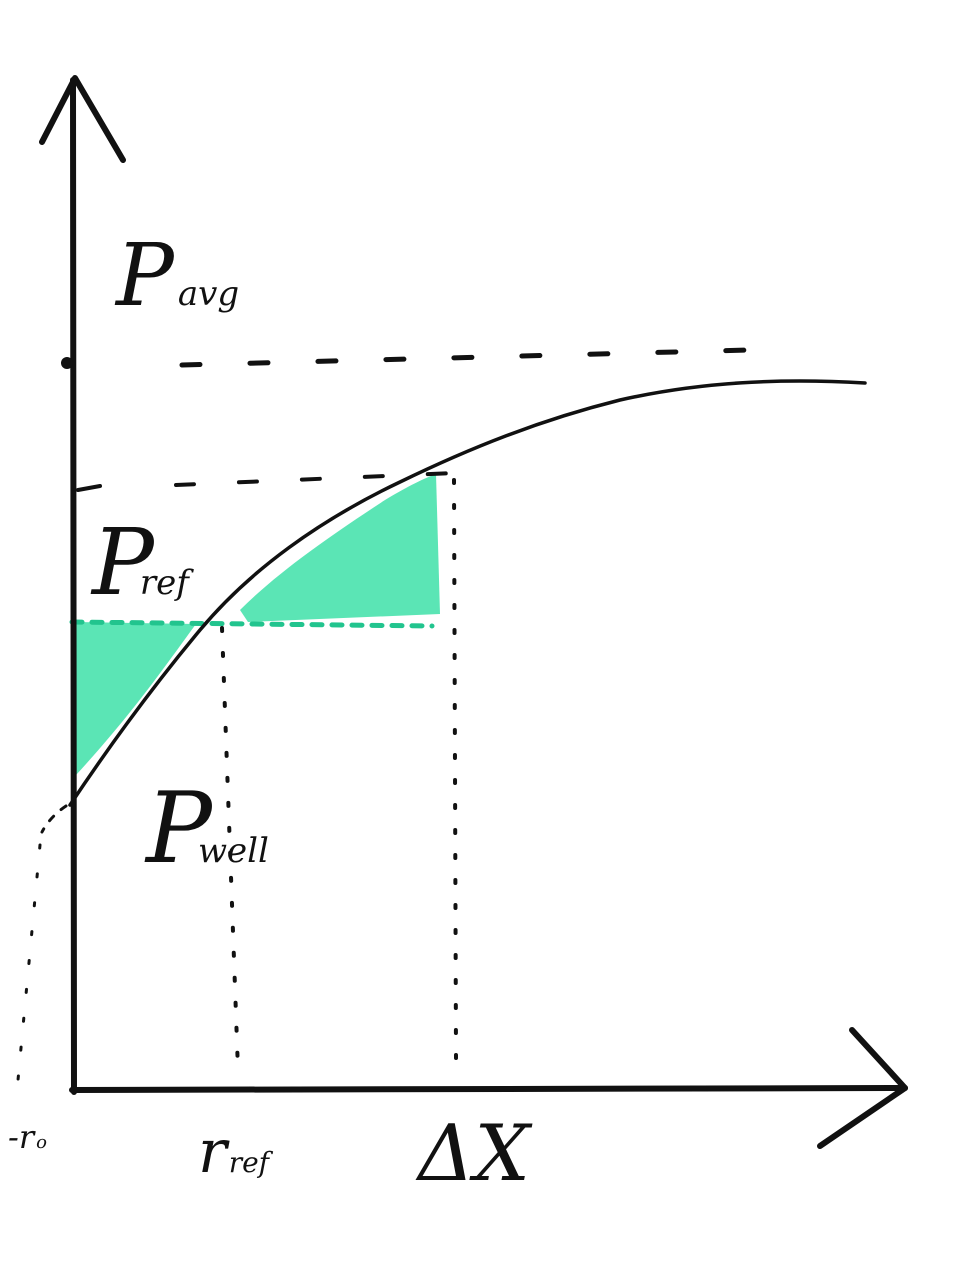 The image size is (960, 1280). I want to click on y-axis, so click(73, 586).